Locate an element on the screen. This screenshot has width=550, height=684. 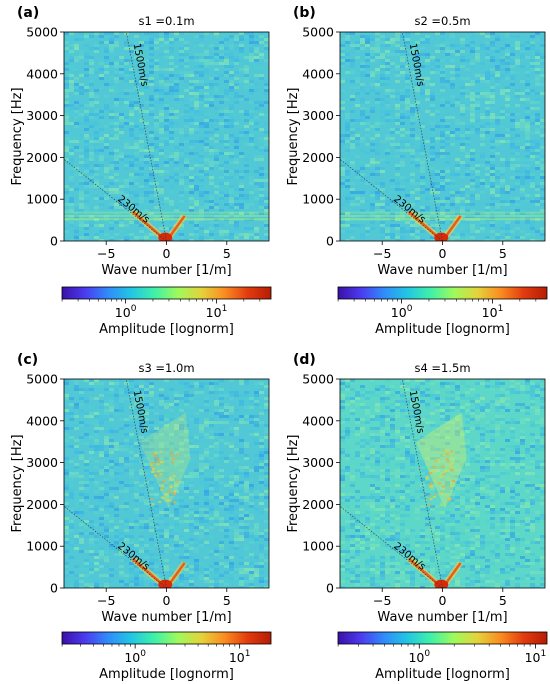
panel-label: (c) is located at coordinates (27, 360).